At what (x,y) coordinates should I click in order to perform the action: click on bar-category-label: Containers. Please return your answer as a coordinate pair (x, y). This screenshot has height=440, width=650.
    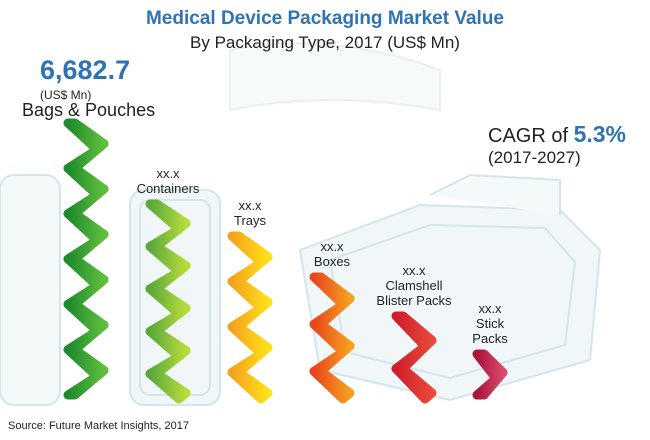
    Looking at the image, I should click on (168, 188).